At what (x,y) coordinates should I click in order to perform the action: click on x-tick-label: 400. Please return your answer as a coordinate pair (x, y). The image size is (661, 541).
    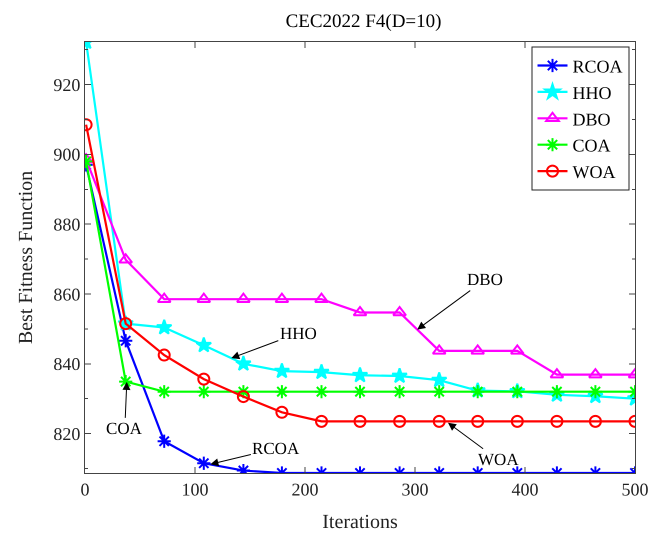
    Looking at the image, I should click on (525, 490).